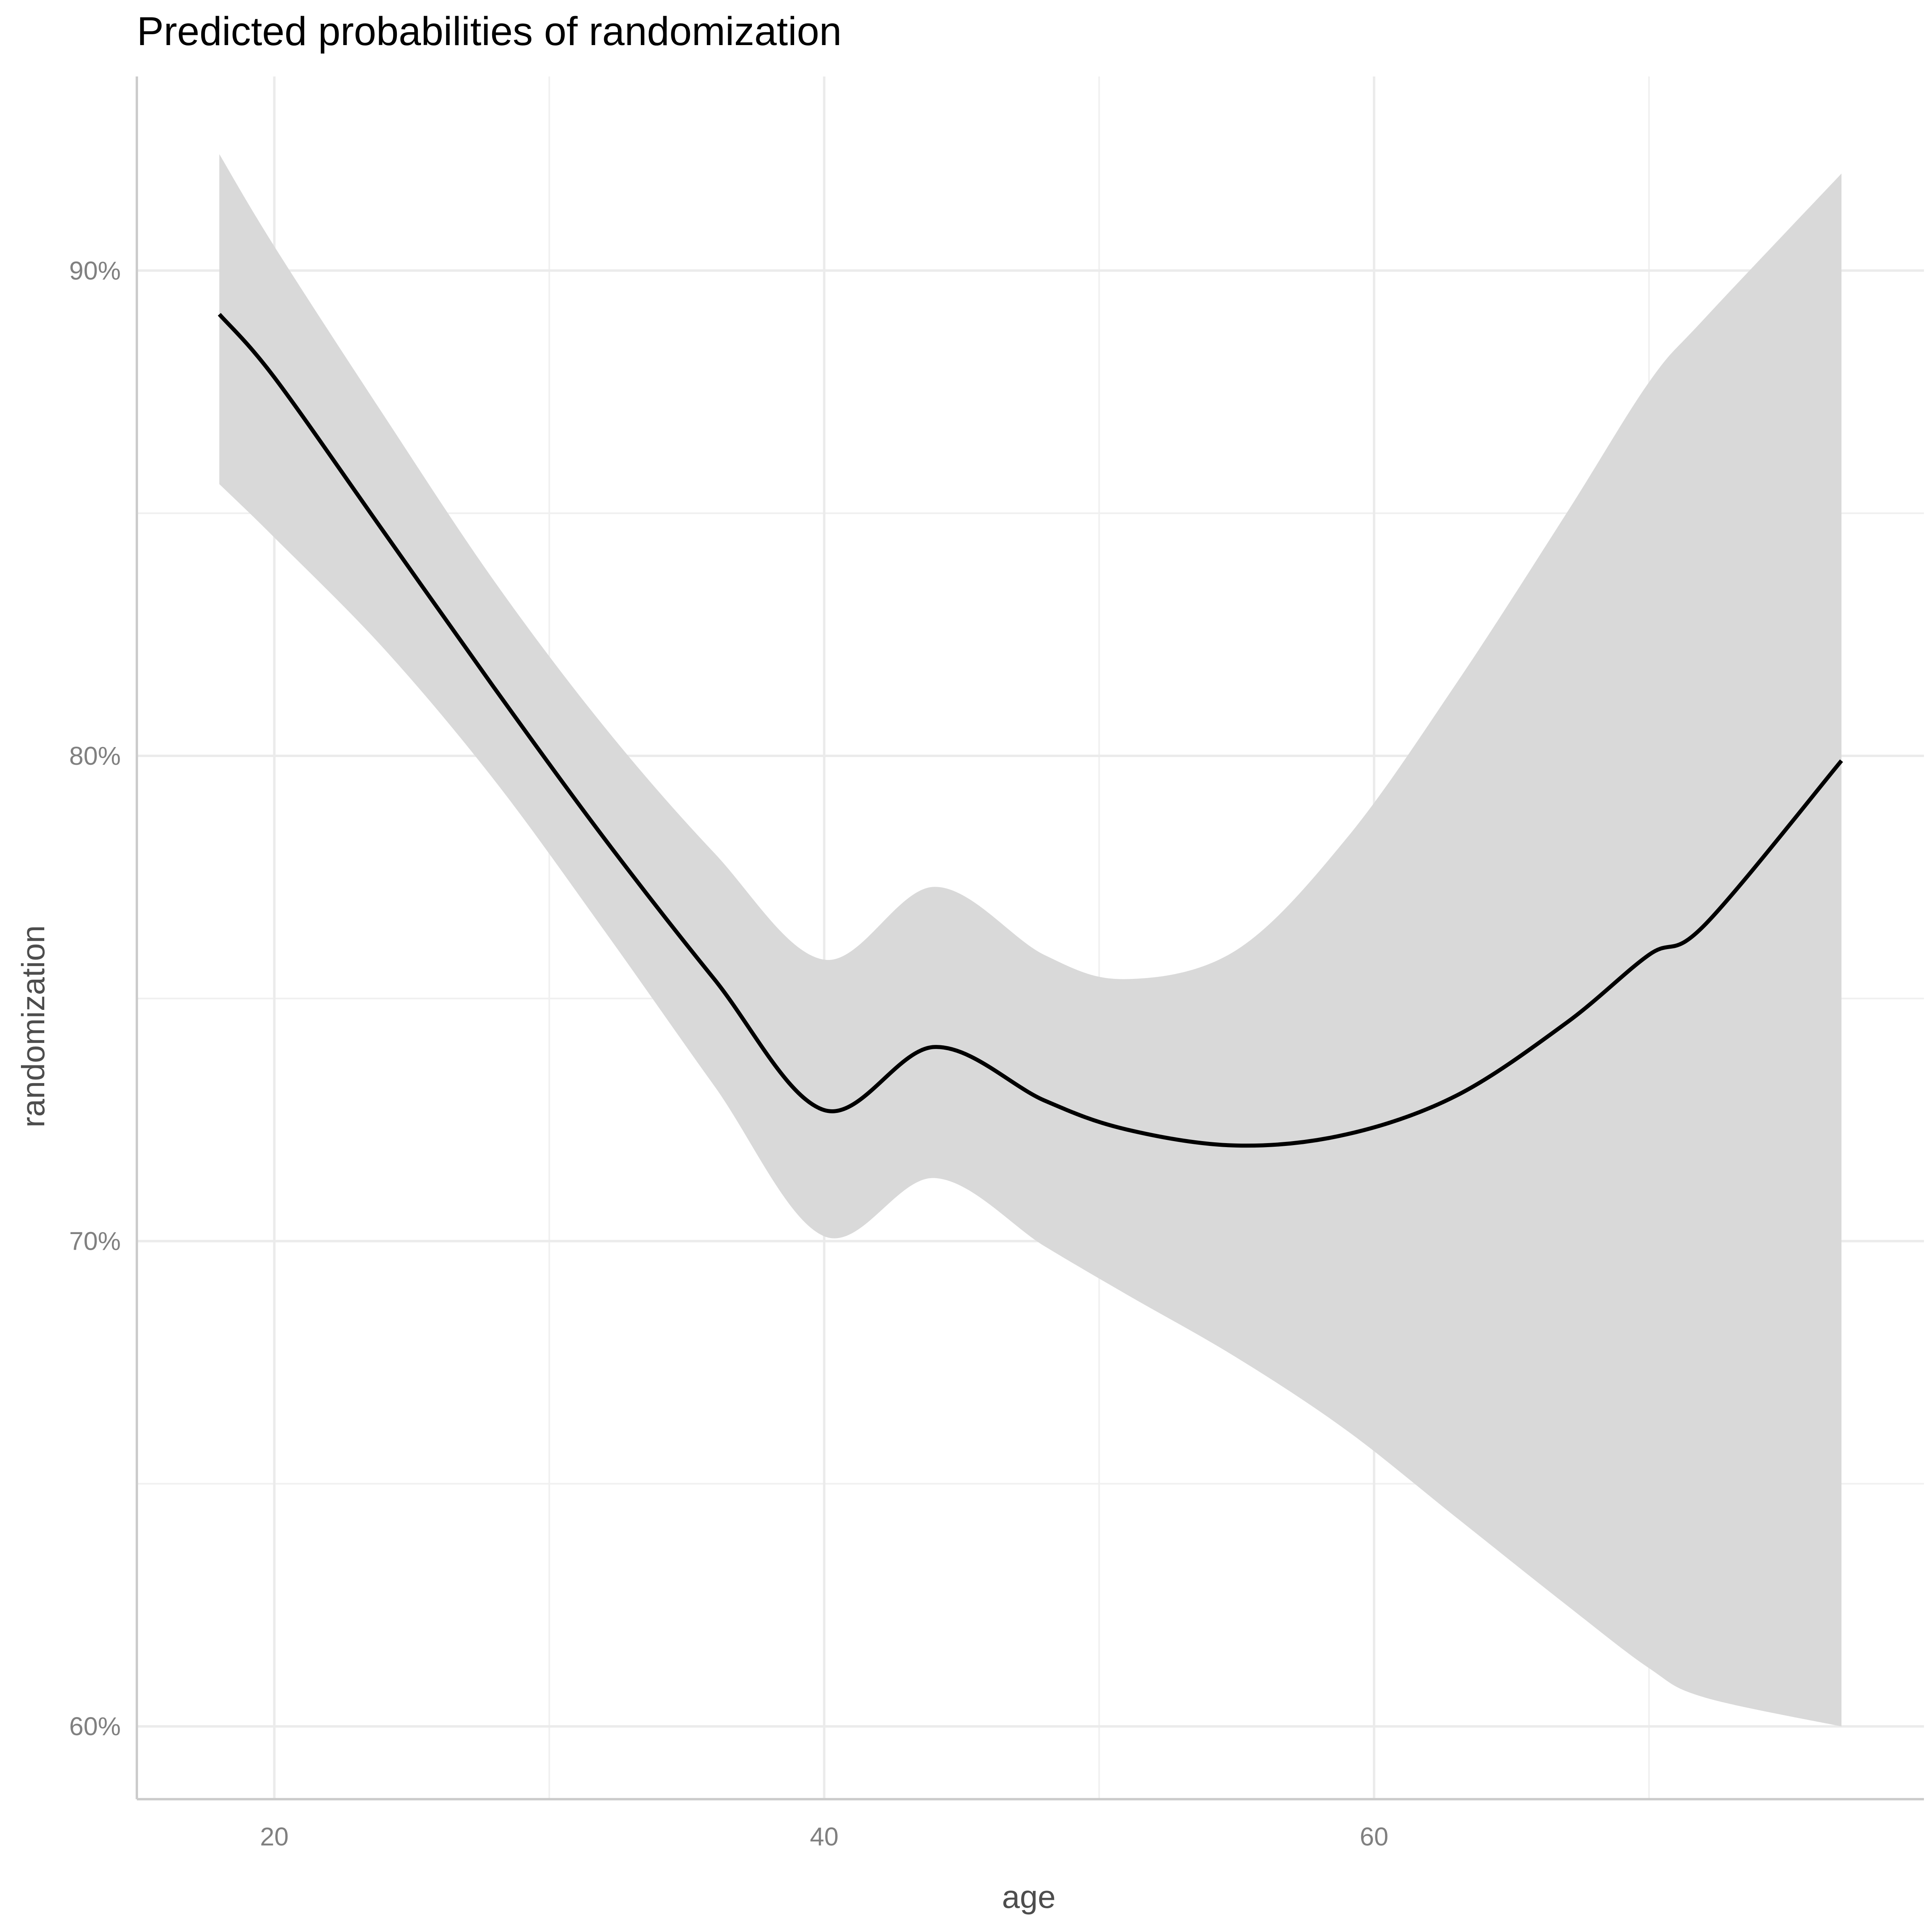 This screenshot has width=1932, height=1932. I want to click on y-tick-label: 60%, so click(95, 1726).